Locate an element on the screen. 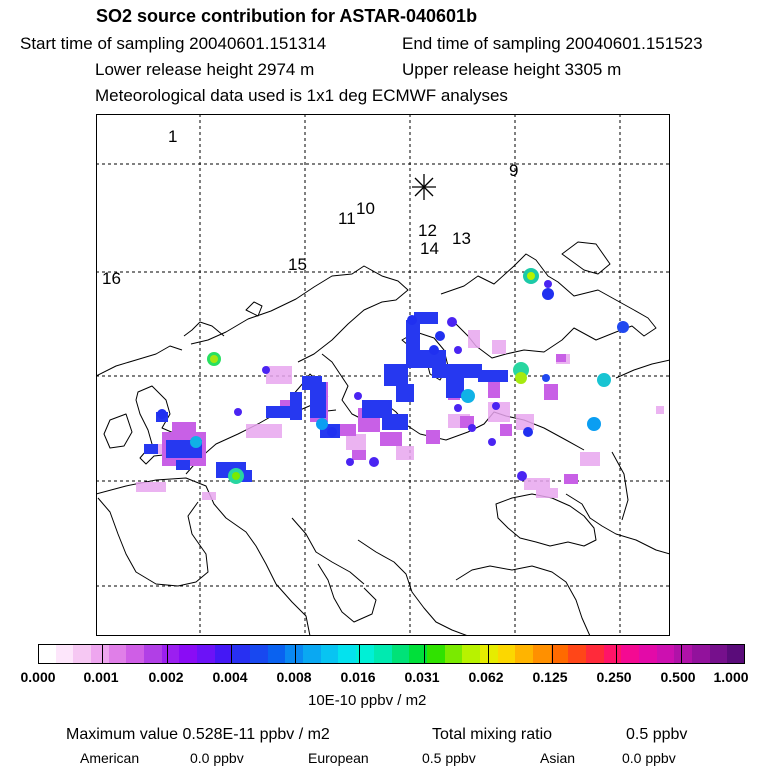  traj-label-16: 16 is located at coordinates (111, 278).